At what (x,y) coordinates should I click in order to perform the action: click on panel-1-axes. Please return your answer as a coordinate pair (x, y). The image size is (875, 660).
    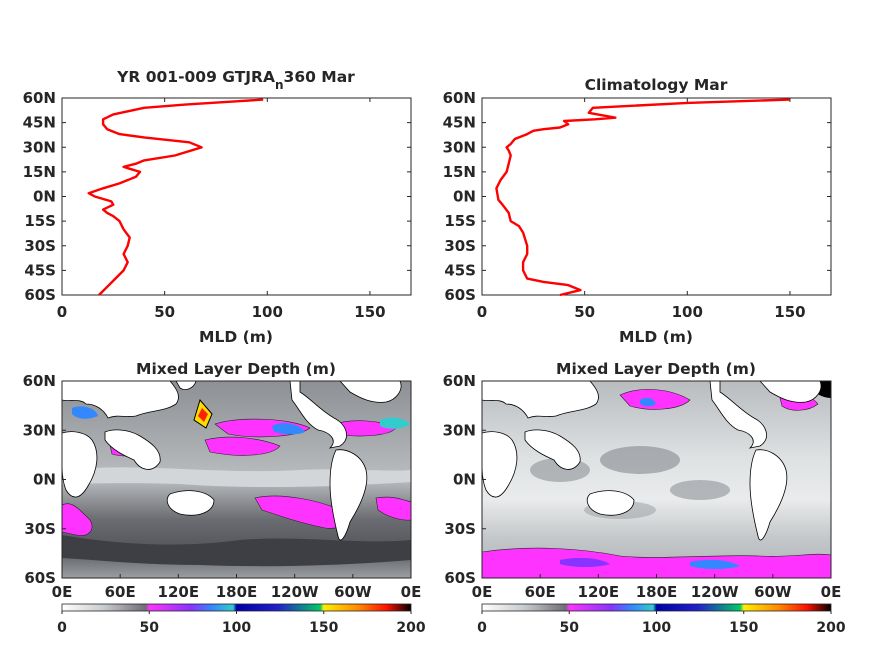
    Looking at the image, I should click on (236, 196).